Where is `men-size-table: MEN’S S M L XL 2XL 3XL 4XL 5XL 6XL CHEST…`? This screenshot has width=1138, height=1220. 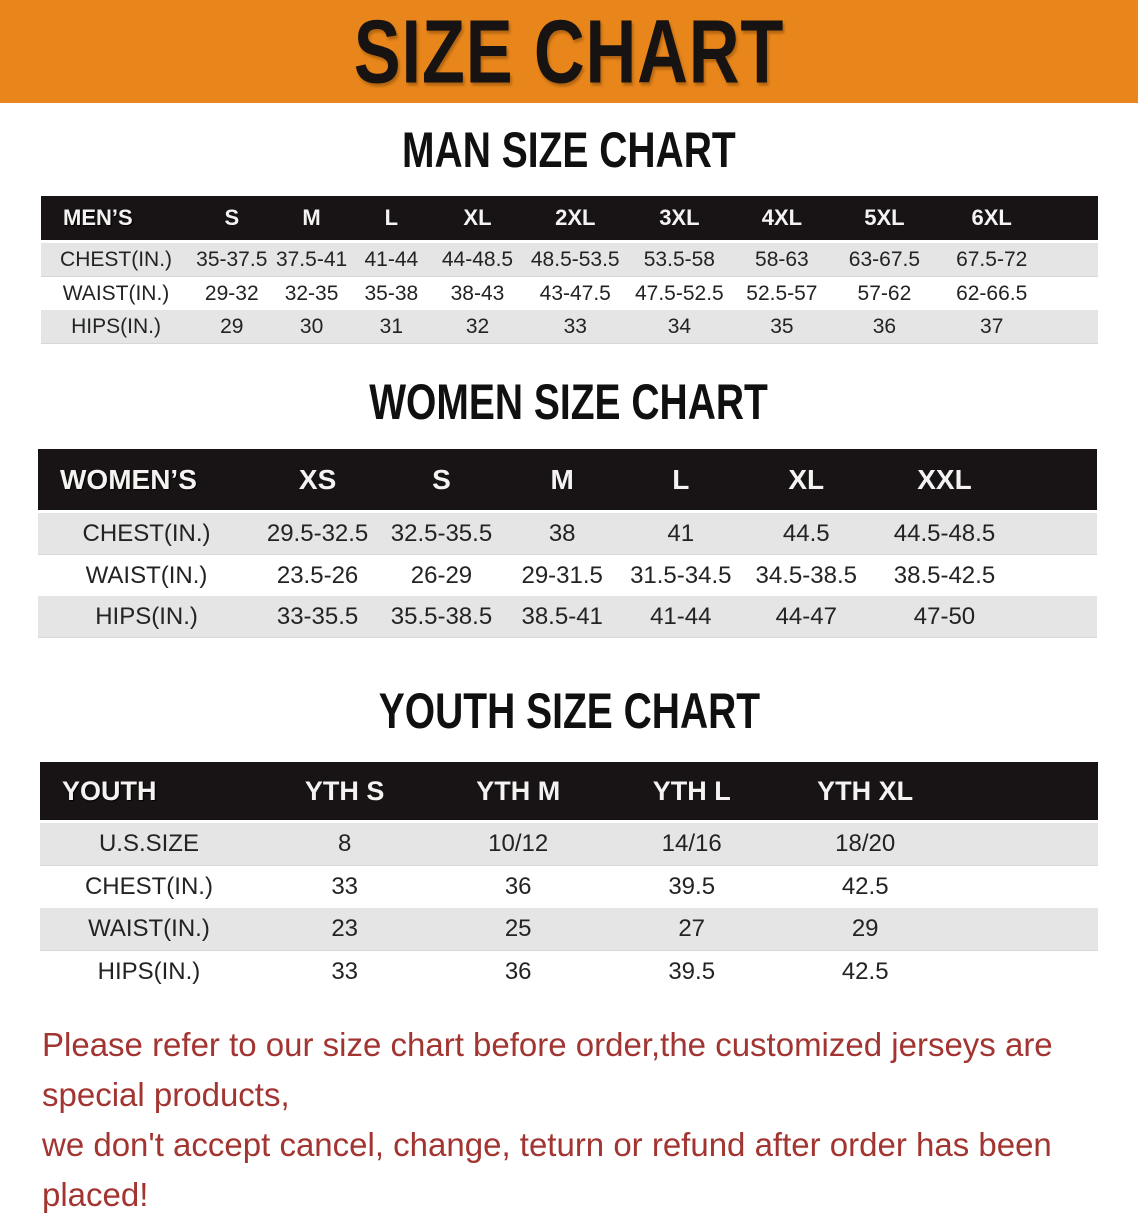
men-size-table: MEN’S S M L XL 2XL 3XL 4XL 5XL 6XL CHEST… is located at coordinates (569, 270).